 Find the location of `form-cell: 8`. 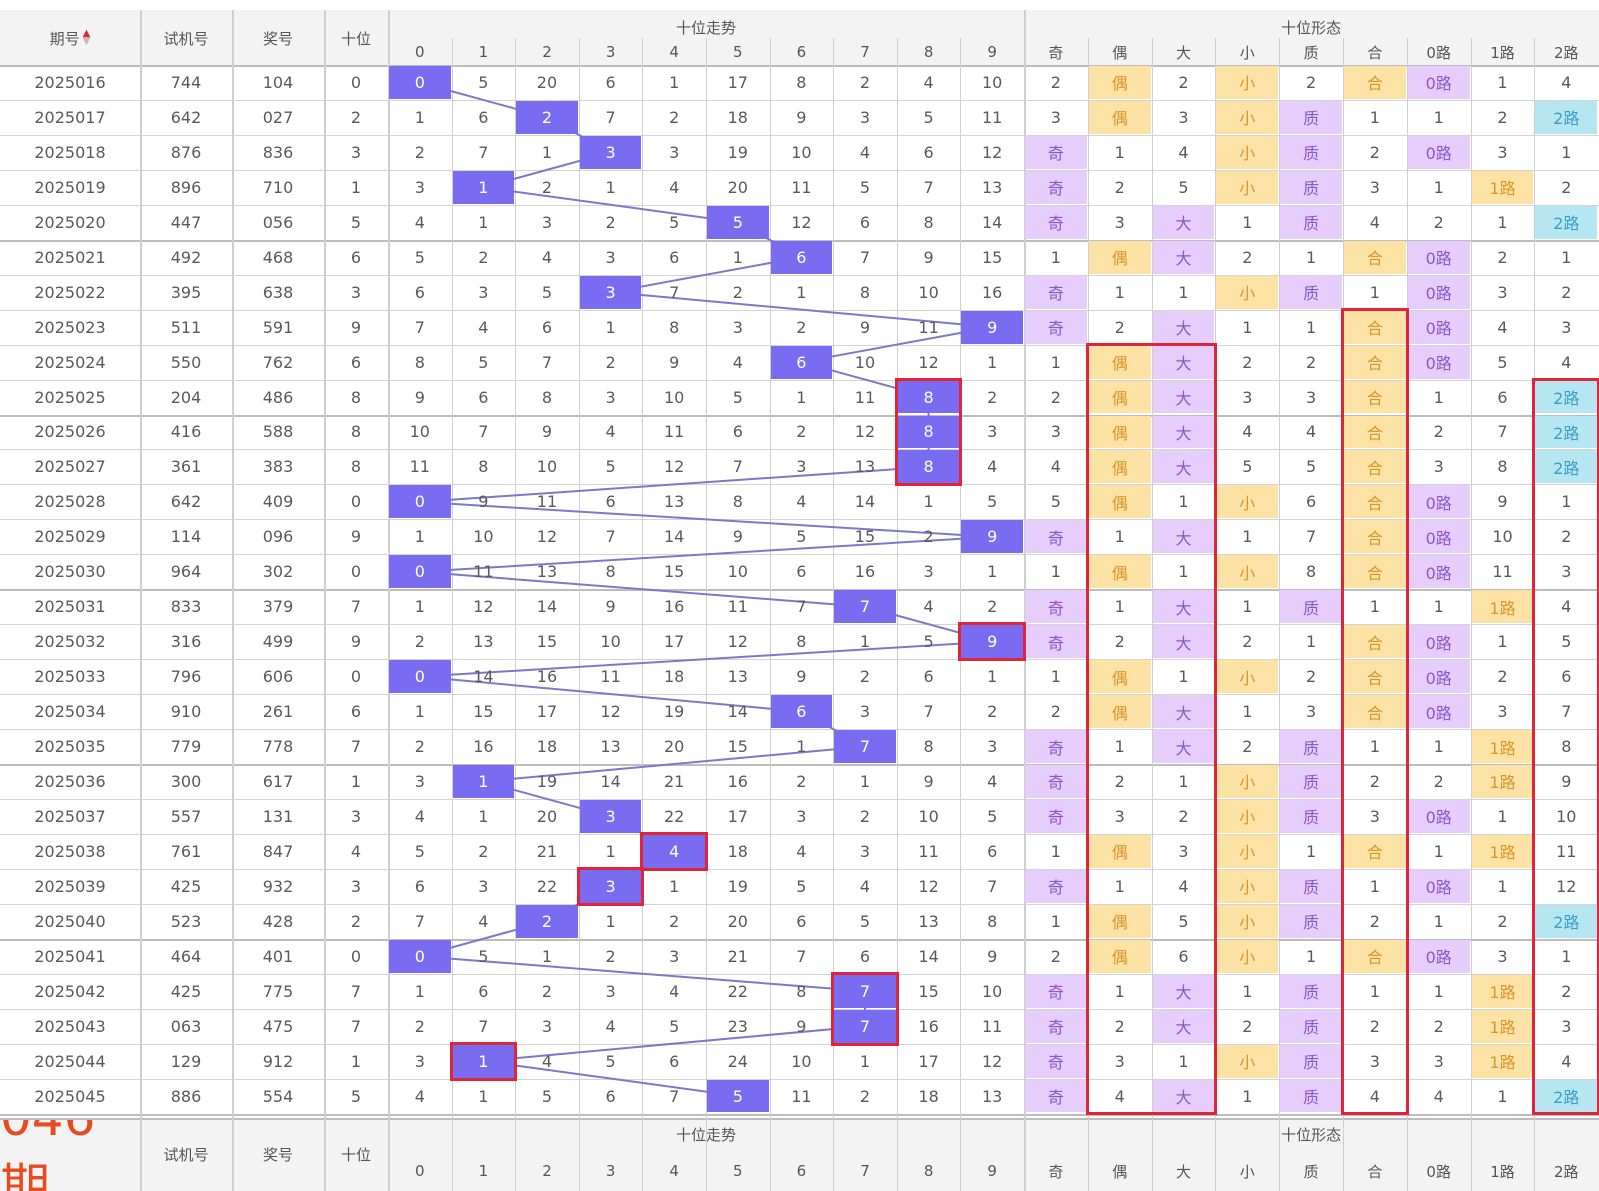

form-cell: 8 is located at coordinates (1311, 572).